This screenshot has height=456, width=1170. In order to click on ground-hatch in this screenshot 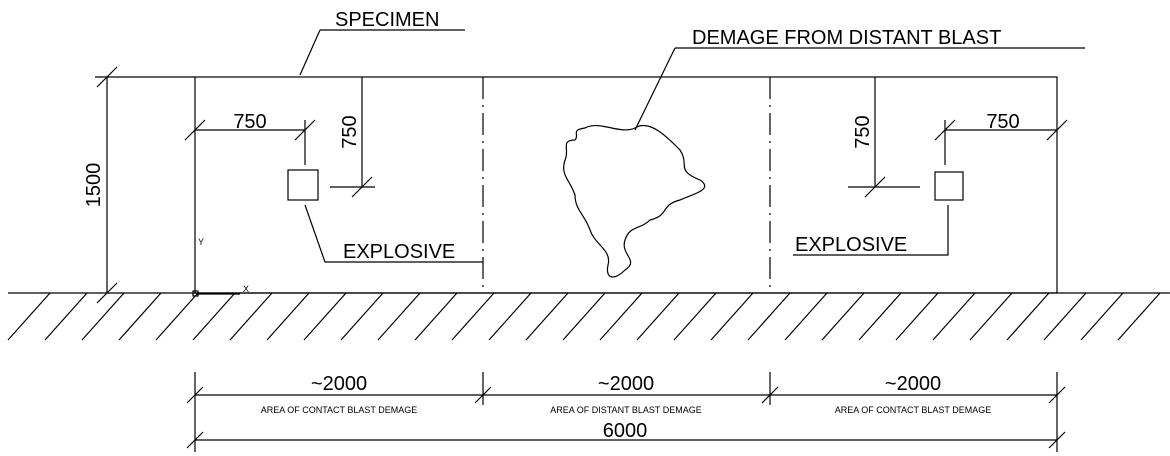, I will do `click(584, 316)`.